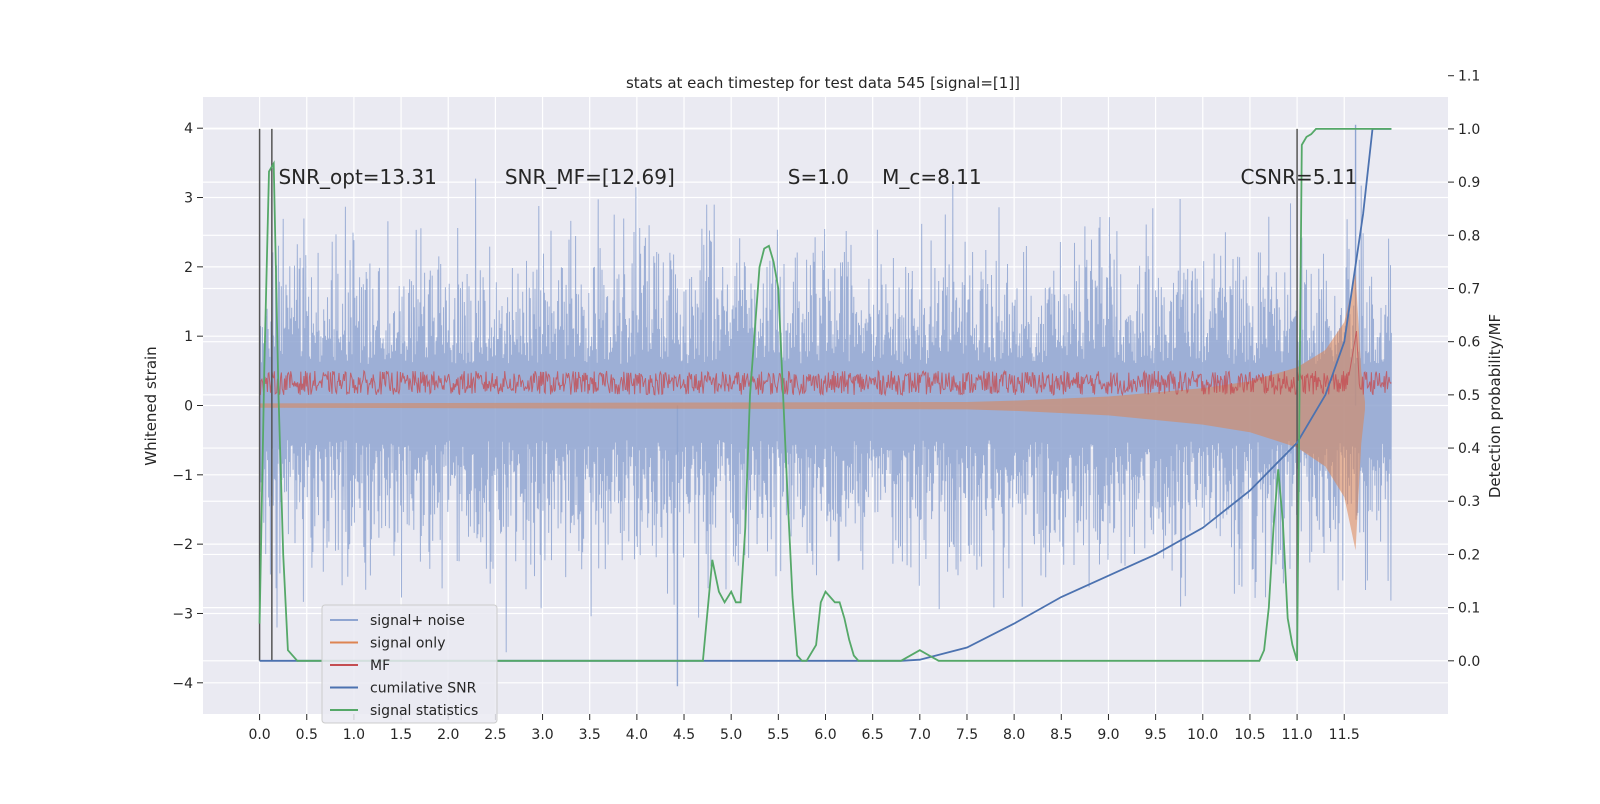 This screenshot has width=1600, height=804. What do you see at coordinates (424, 711) in the screenshot?
I see `legend-label: signal statistics` at bounding box center [424, 711].